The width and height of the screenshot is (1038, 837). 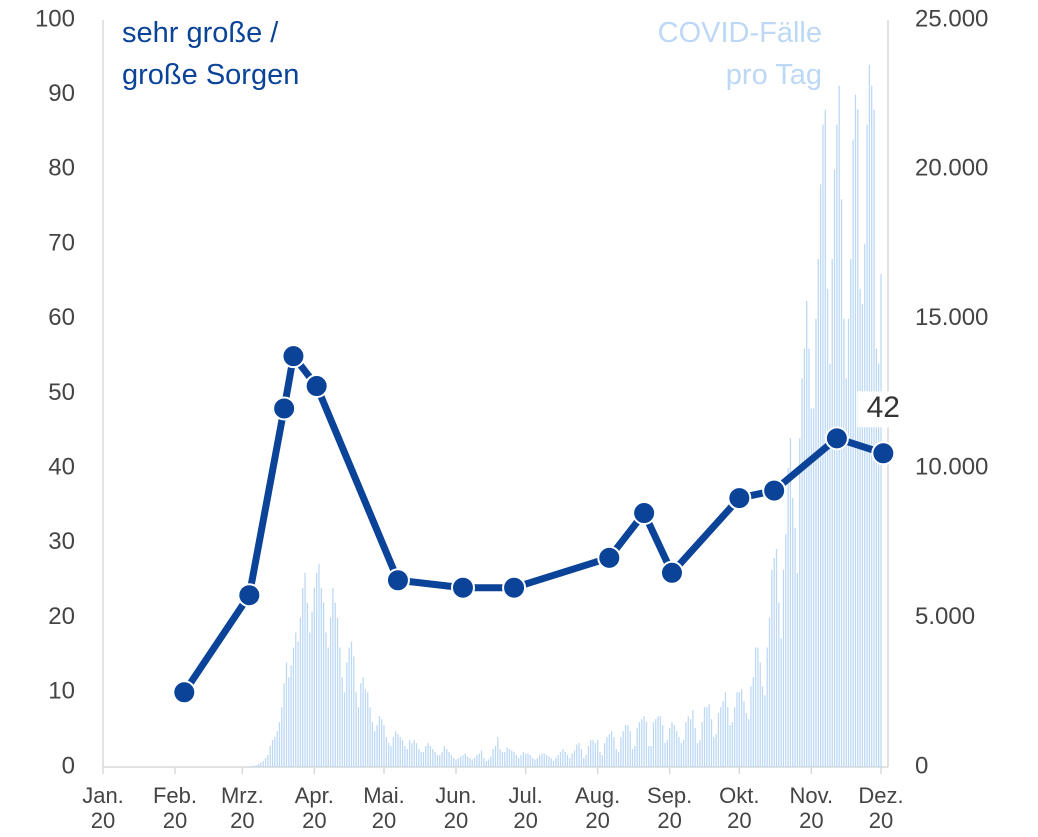 What do you see at coordinates (61, 691) in the screenshot?
I see `y-tick-label: 10` at bounding box center [61, 691].